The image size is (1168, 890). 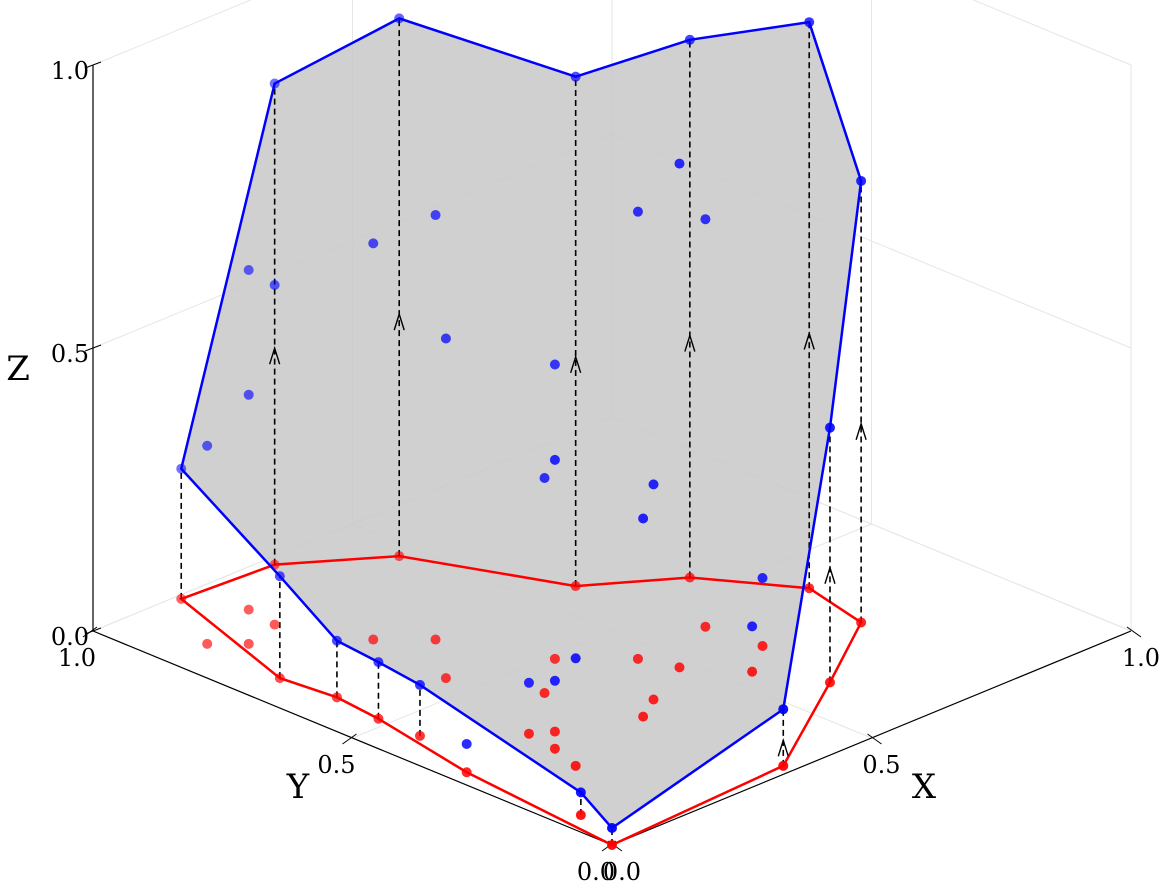 What do you see at coordinates (18, 369) in the screenshot?
I see `z-axis-label: Z` at bounding box center [18, 369].